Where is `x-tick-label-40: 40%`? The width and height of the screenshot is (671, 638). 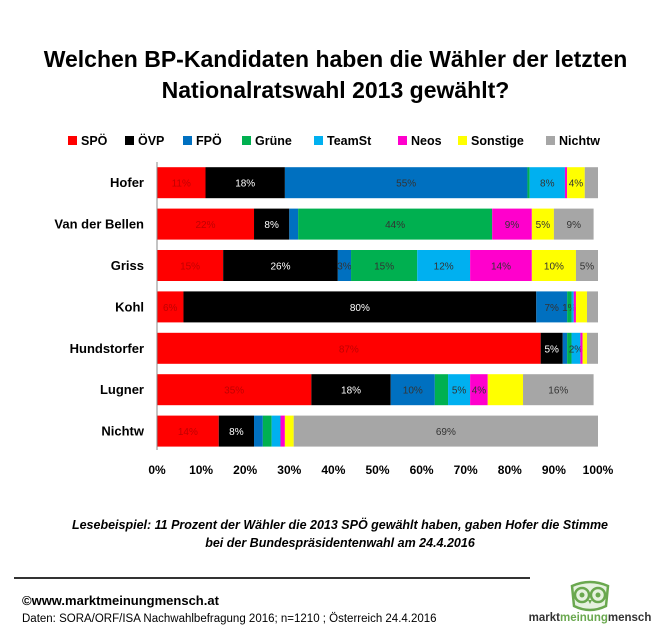
x-tick-label-40: 40% is located at coordinates (333, 470).